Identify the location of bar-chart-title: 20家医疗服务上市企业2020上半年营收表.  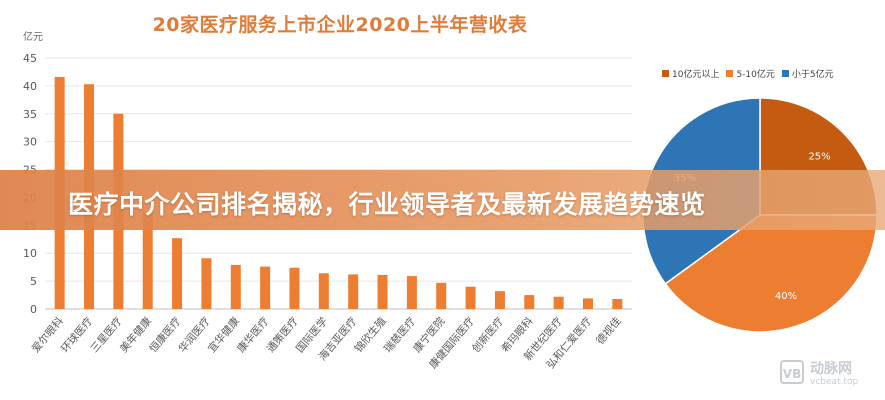
(340, 25).